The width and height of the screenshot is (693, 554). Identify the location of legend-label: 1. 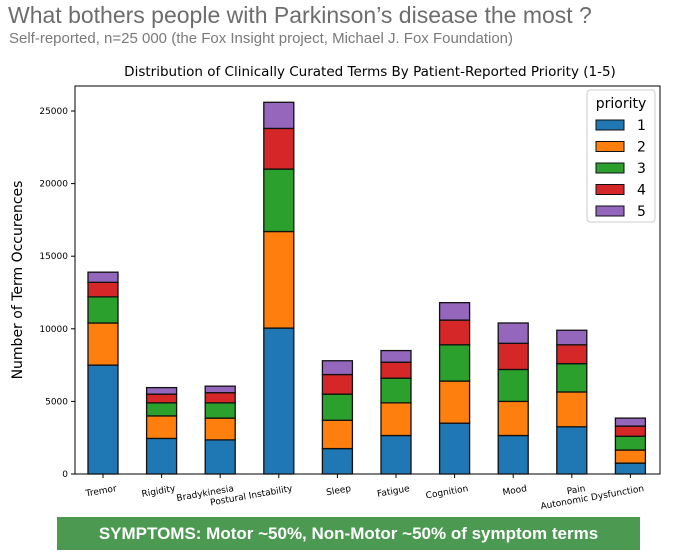
(641, 126).